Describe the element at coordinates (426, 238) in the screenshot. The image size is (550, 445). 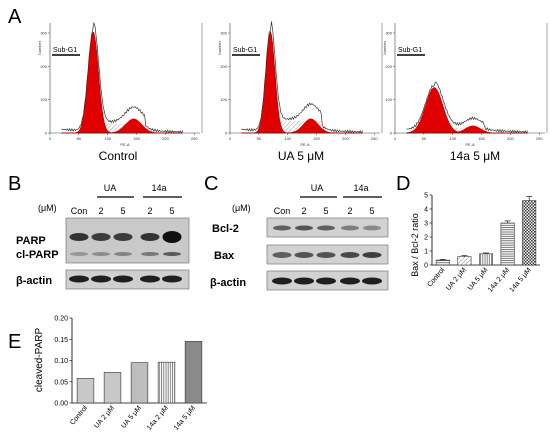
I see `y-tick-label: 2` at that location.